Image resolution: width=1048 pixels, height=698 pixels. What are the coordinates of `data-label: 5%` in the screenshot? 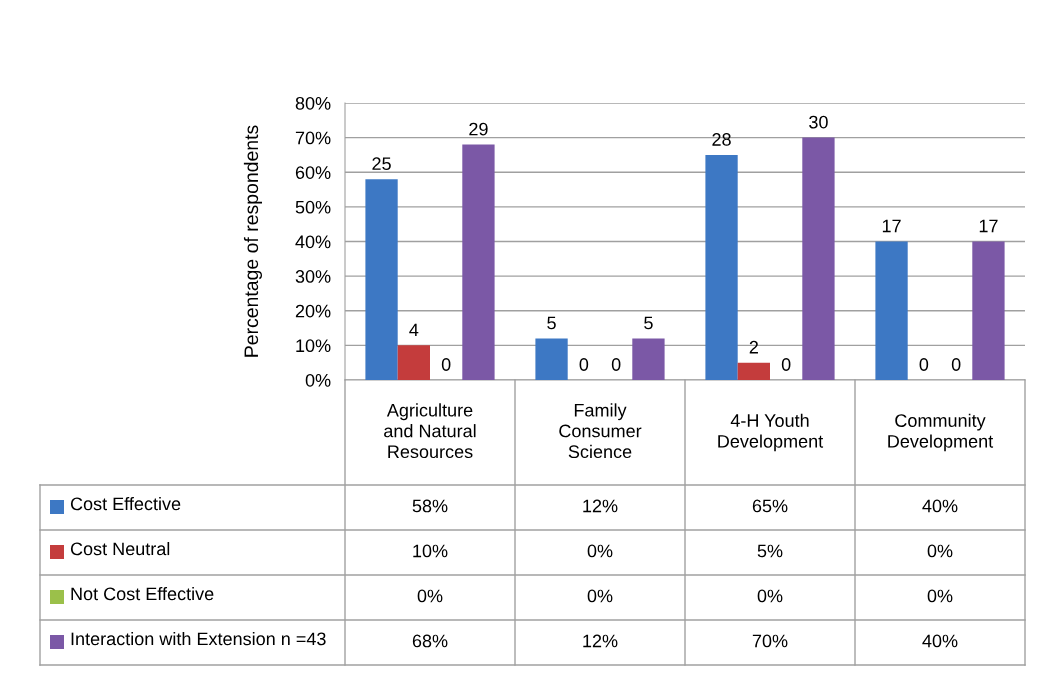 It's located at (770, 551).